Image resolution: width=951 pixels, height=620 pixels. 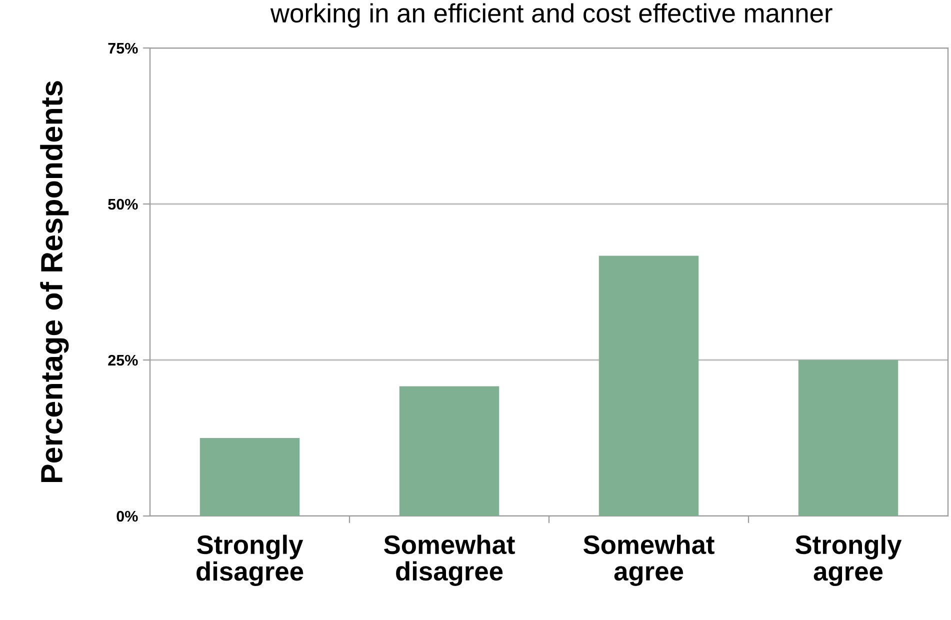 What do you see at coordinates (449, 560) in the screenshot?
I see `x-tick-label: Somewhat disagree` at bounding box center [449, 560].